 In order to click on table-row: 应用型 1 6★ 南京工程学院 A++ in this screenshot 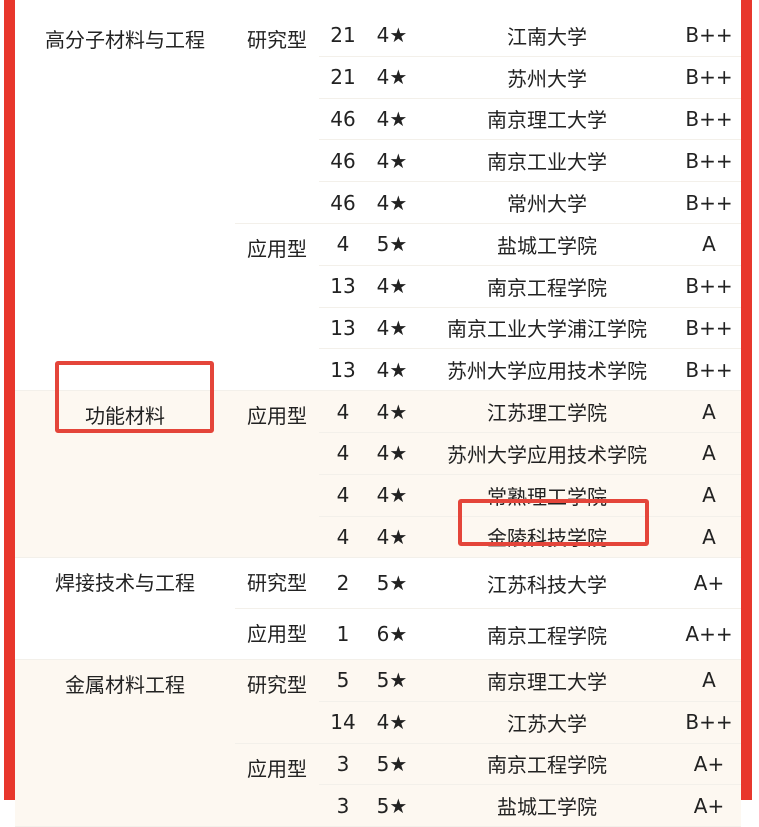, I will do `click(378, 634)`.